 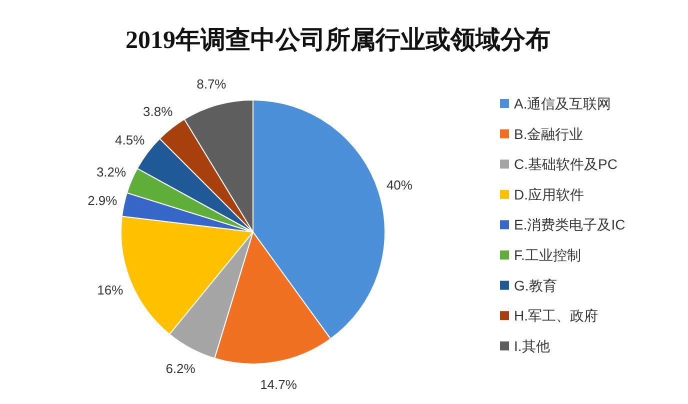 What do you see at coordinates (211, 84) in the screenshot?
I see `data-label: 8.7%` at bounding box center [211, 84].